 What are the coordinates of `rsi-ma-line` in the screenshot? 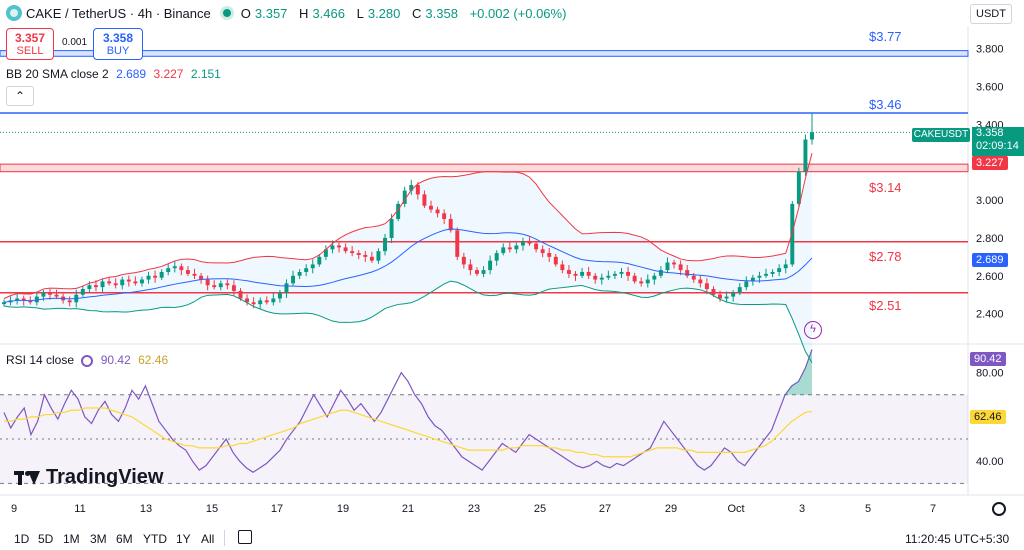 It's located at (408, 432).